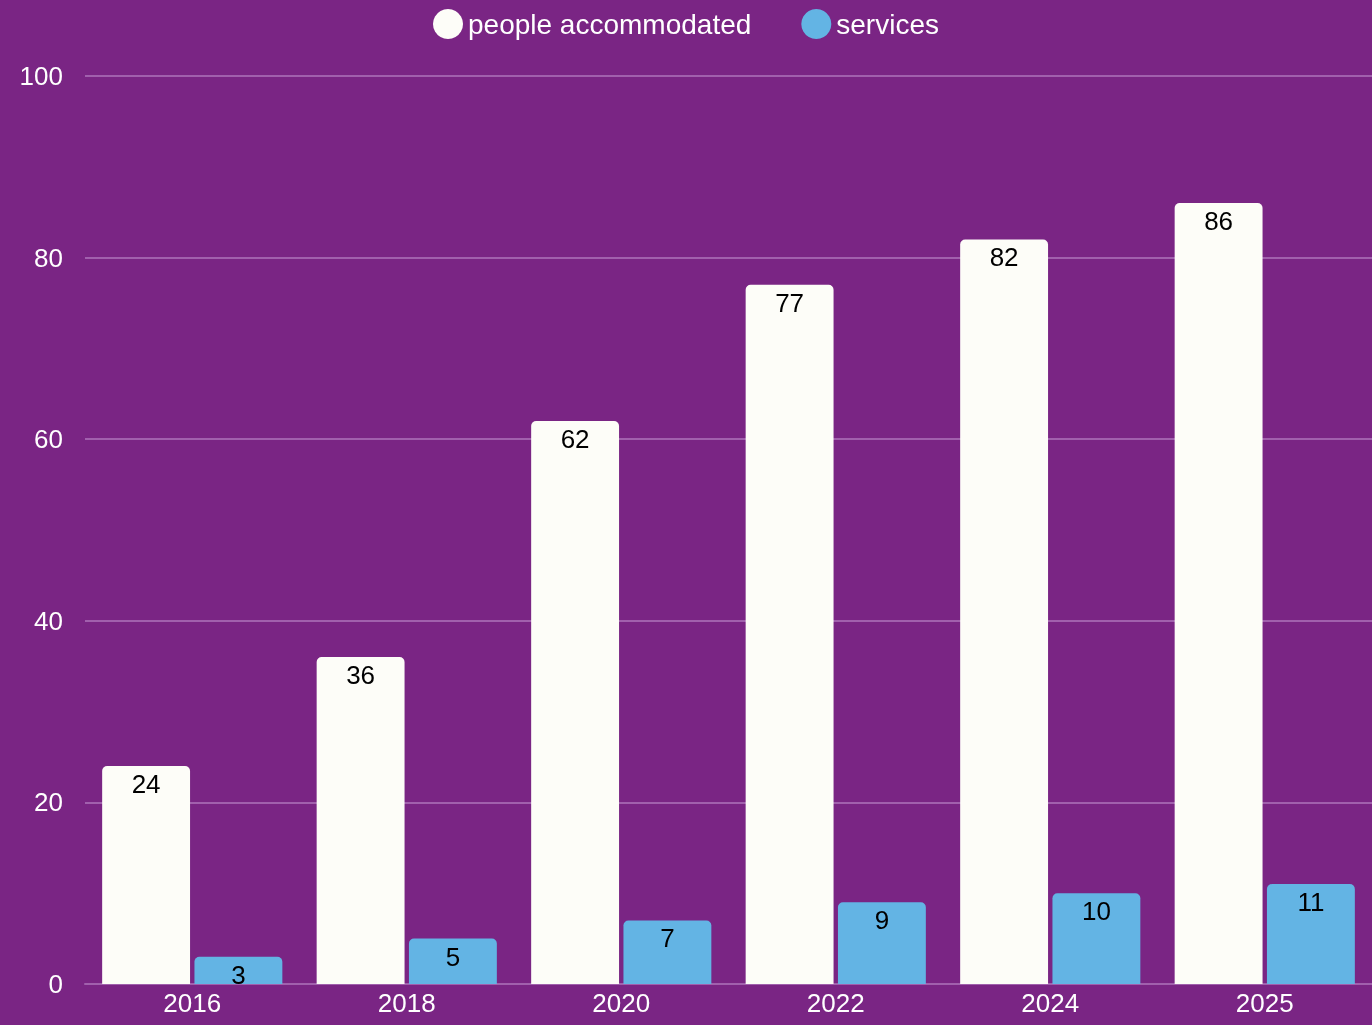  Describe the element at coordinates (888, 24) in the screenshot. I see `legend-label: services` at that location.